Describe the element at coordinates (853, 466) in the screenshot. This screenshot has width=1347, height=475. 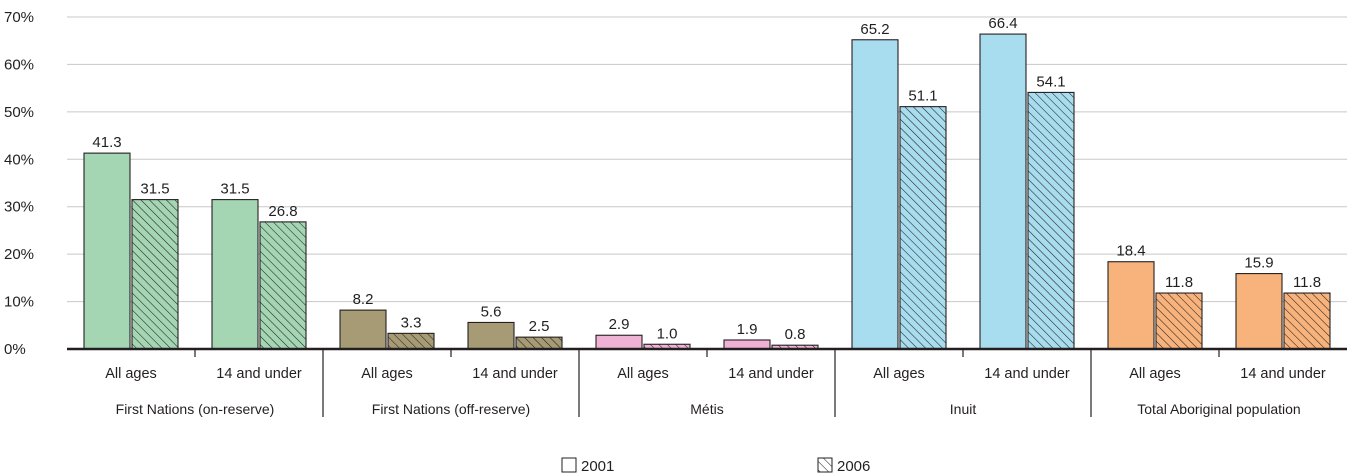
I see `legend-label-2006: 2006` at that location.